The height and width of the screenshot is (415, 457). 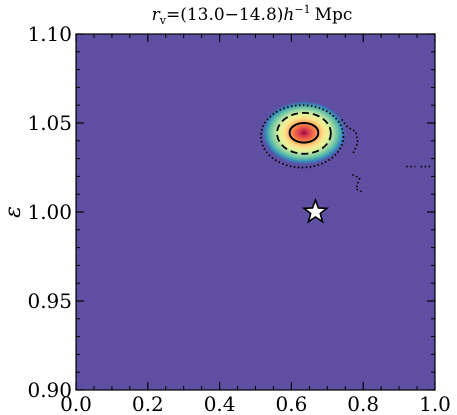 I want to click on y-tick-label: 1.05, so click(x=49, y=123).